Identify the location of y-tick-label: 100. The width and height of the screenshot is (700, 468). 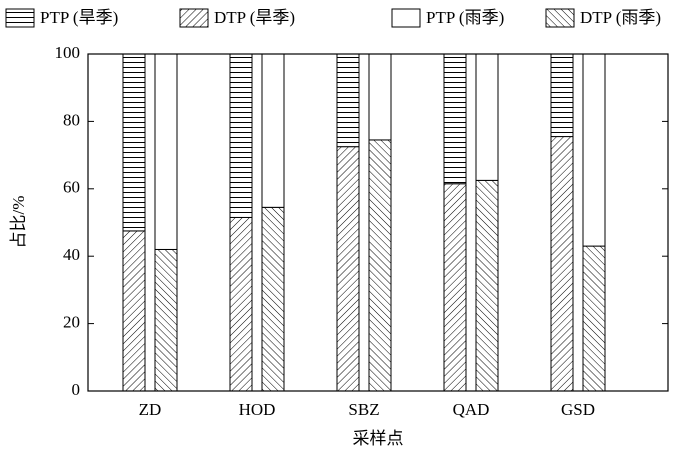
(68, 52).